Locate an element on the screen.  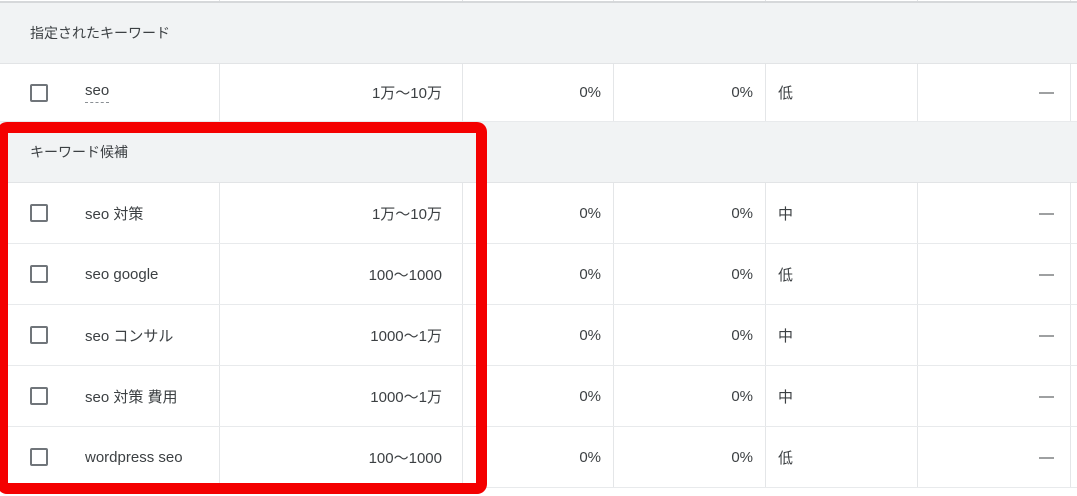
keyword-cell: seo コンサル is located at coordinates (110, 335).